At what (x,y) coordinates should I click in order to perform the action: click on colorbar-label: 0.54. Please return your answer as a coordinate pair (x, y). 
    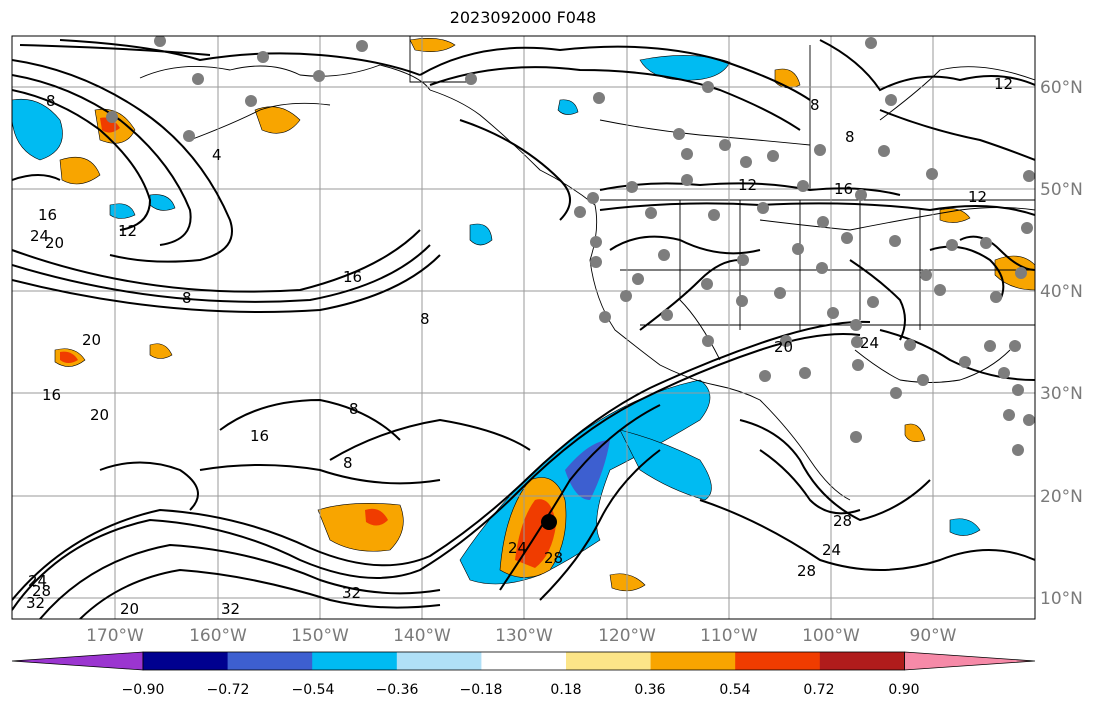
    Looking at the image, I should click on (734, 690).